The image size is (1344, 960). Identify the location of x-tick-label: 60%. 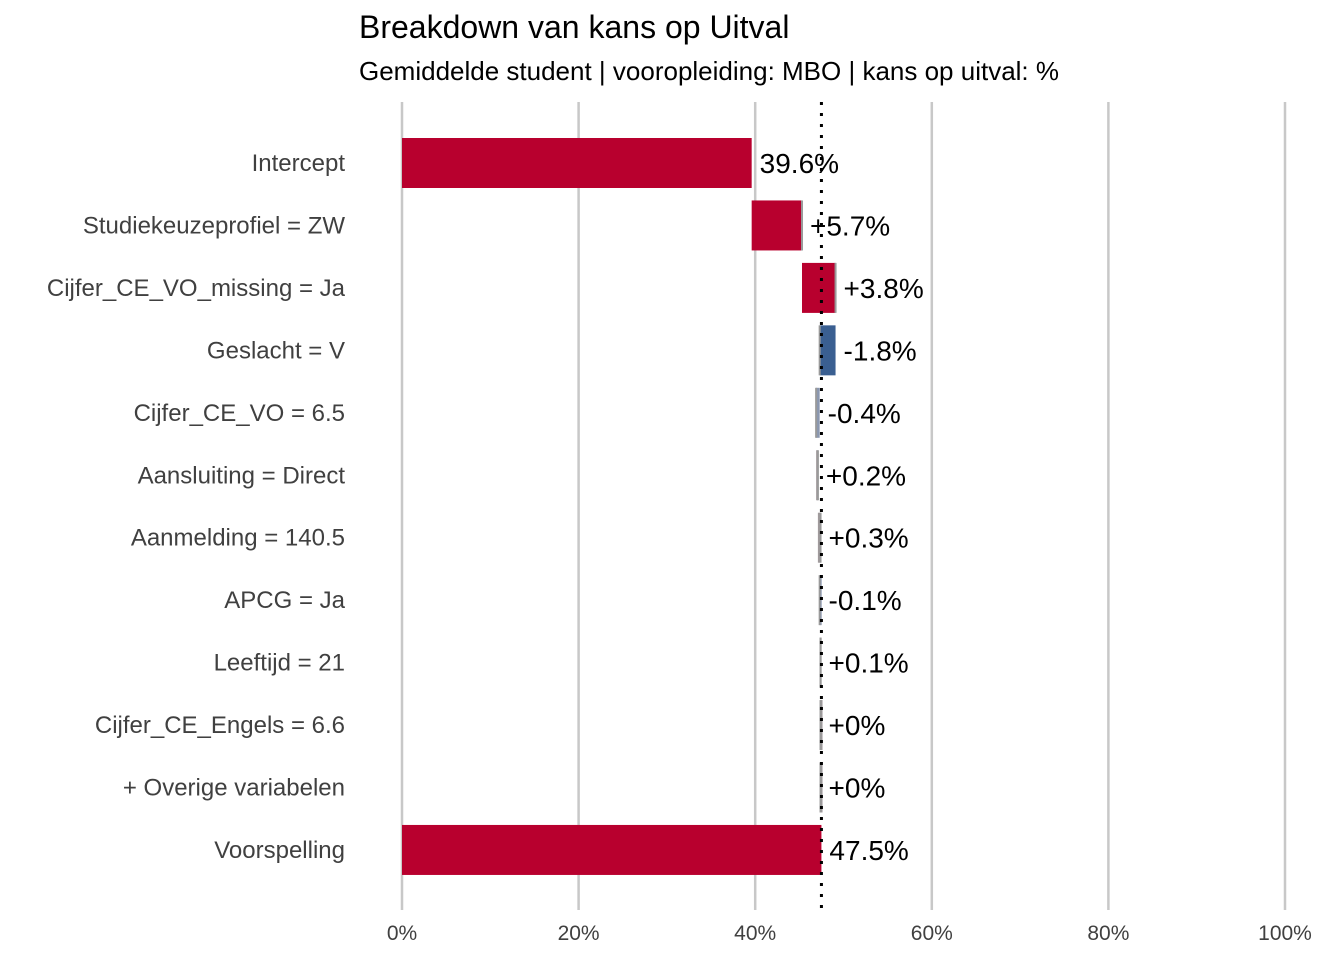
(932, 933).